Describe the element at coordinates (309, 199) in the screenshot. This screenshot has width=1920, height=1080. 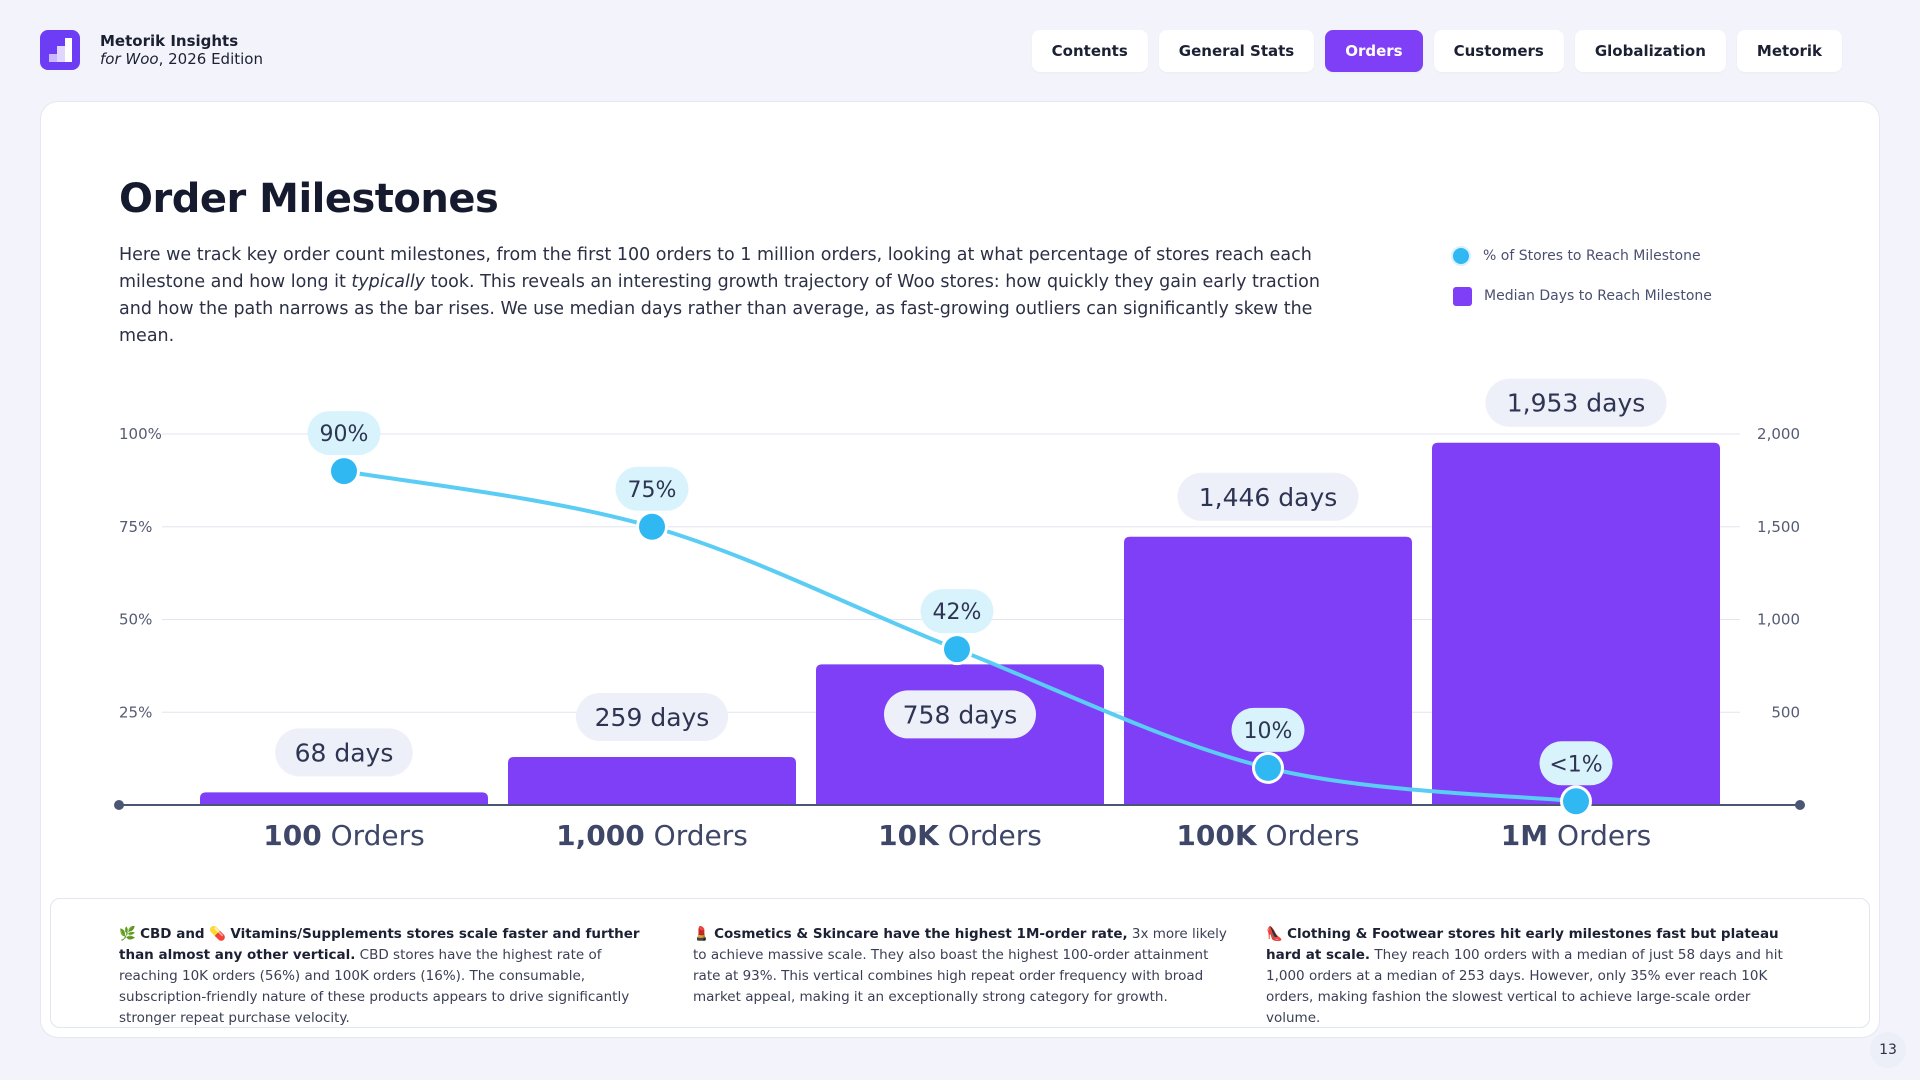
I see `page-title: Order Milestones` at that location.